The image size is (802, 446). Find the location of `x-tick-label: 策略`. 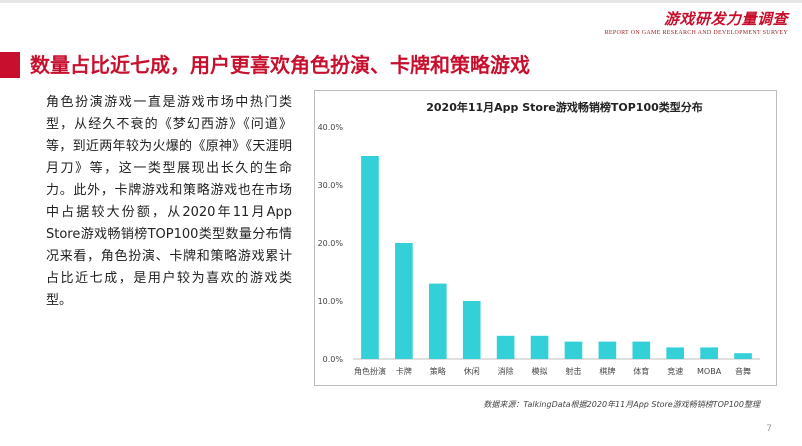

x-tick-label: 策略 is located at coordinates (438, 371).